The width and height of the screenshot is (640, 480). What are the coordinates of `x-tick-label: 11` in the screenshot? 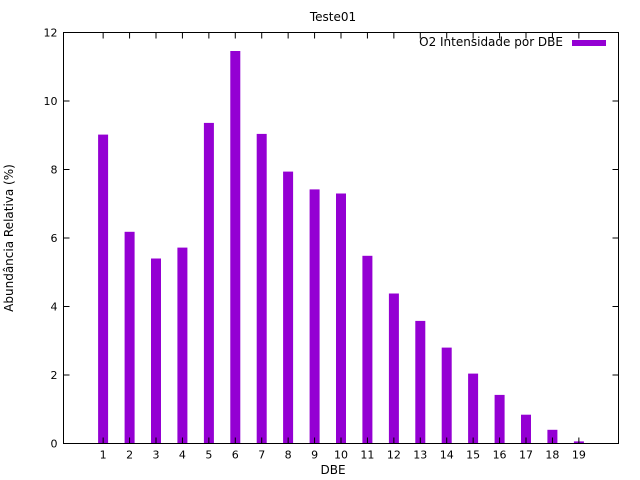 It's located at (367, 455).